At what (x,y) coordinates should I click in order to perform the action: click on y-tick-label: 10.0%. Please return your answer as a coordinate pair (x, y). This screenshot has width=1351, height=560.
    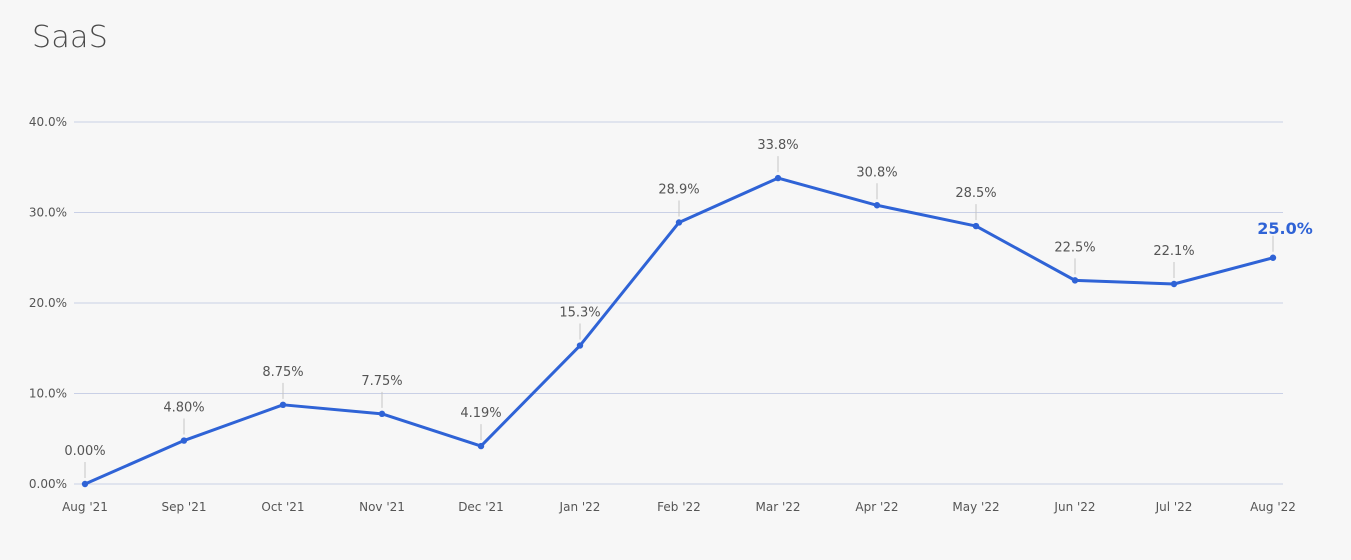
    Looking at the image, I should click on (48, 394).